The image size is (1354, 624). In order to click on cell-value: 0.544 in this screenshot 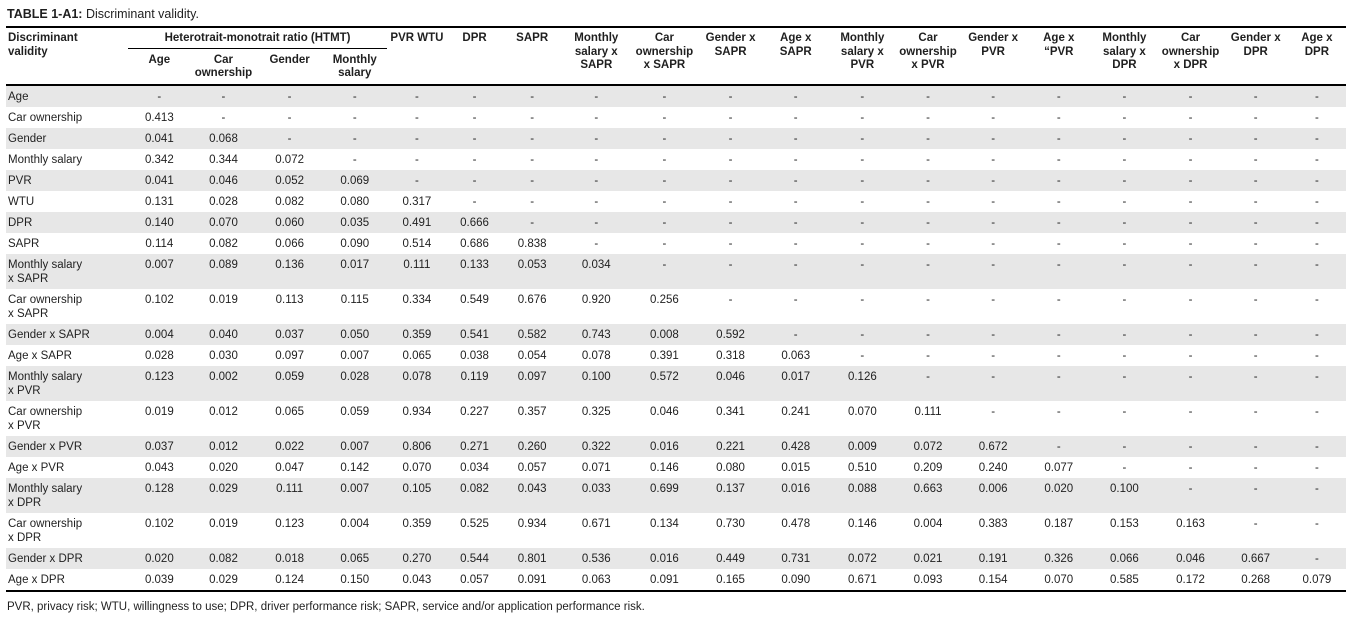, I will do `click(474, 559)`.